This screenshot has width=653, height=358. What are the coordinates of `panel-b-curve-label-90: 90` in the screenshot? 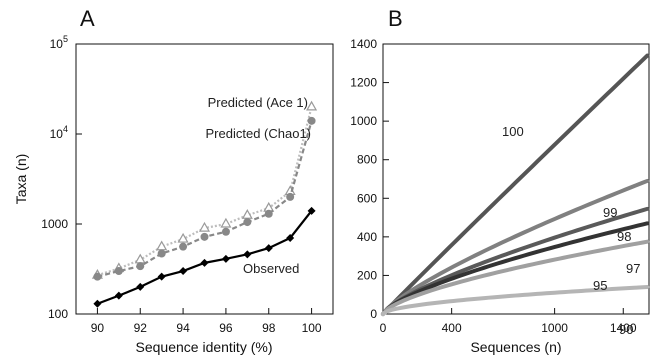 It's located at (626, 329).